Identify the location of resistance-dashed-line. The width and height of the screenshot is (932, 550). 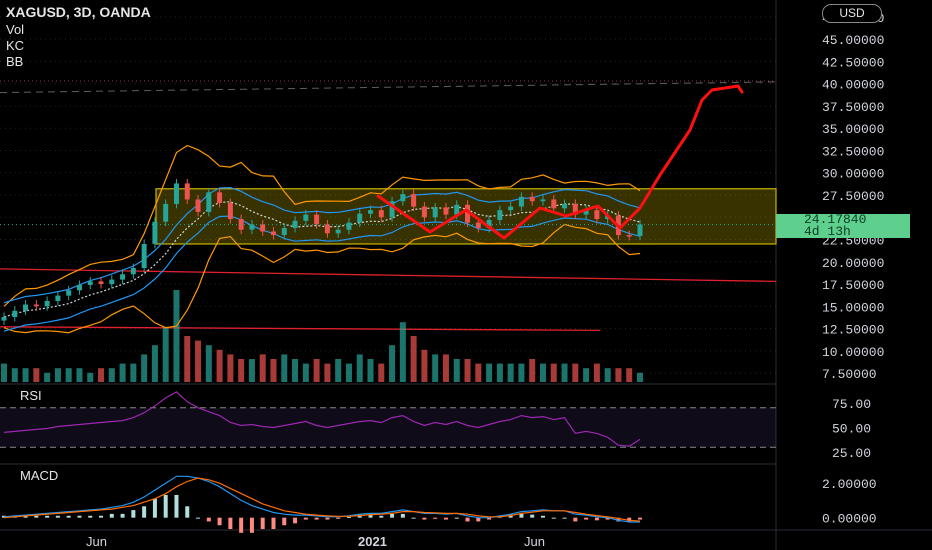
(388, 87).